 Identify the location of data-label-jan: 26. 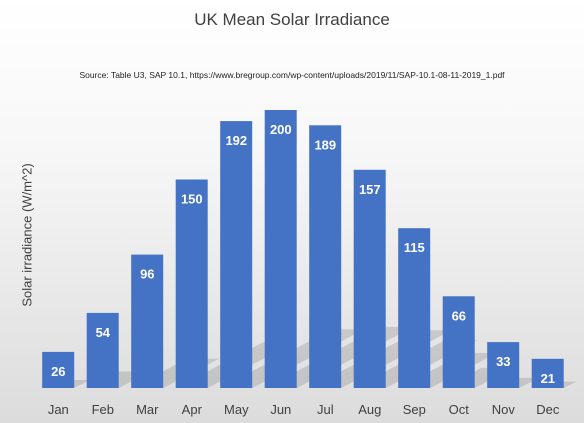
(58, 371).